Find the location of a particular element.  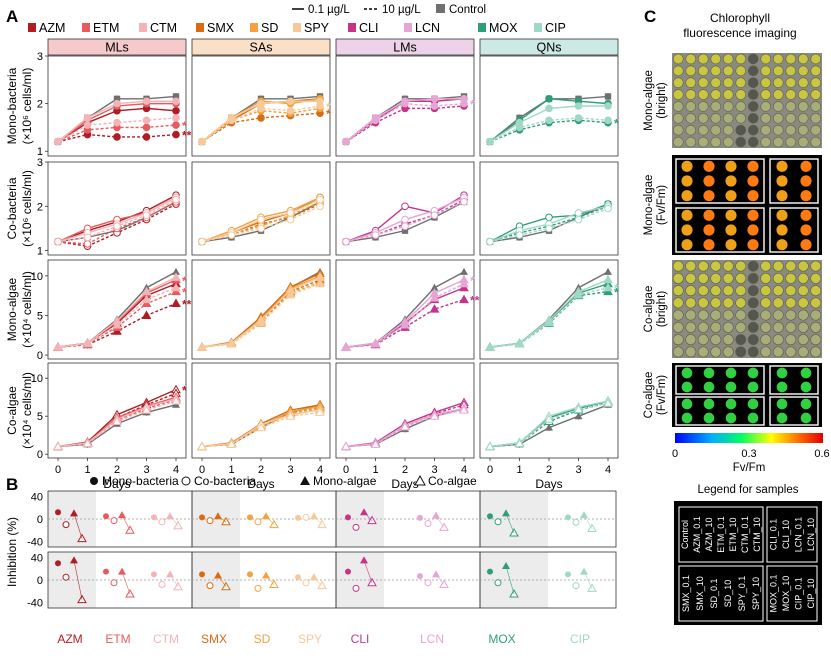

imaging-title-line2: fluorescence imaging is located at coordinates (739, 33).